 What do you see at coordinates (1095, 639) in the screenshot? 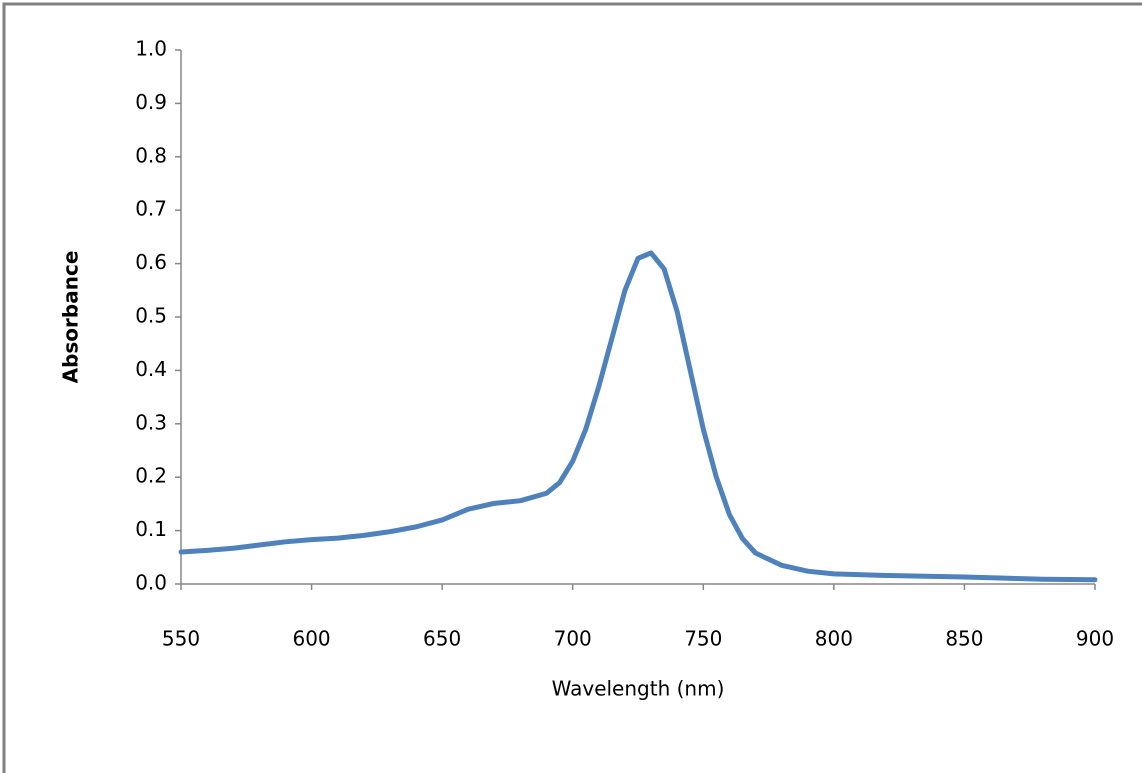
I see `x-tick-label: 900` at bounding box center [1095, 639].